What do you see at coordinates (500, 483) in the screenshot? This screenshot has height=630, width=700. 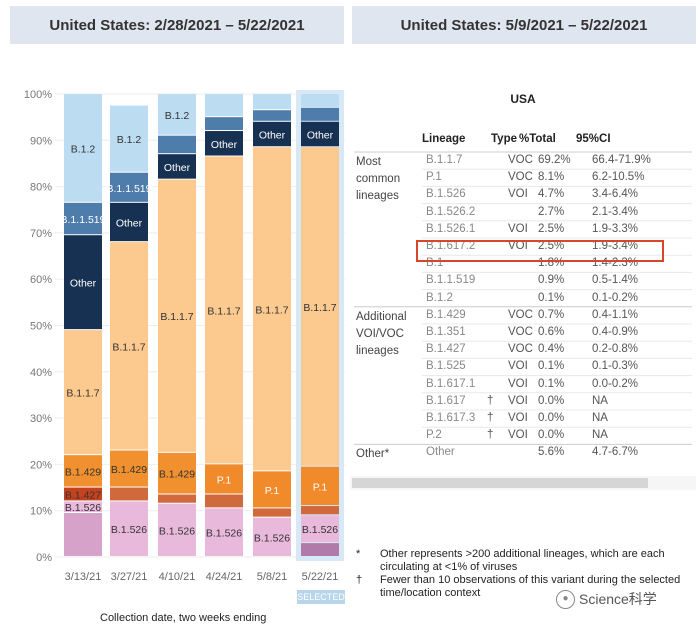 I see `scrollbar-thumb` at bounding box center [500, 483].